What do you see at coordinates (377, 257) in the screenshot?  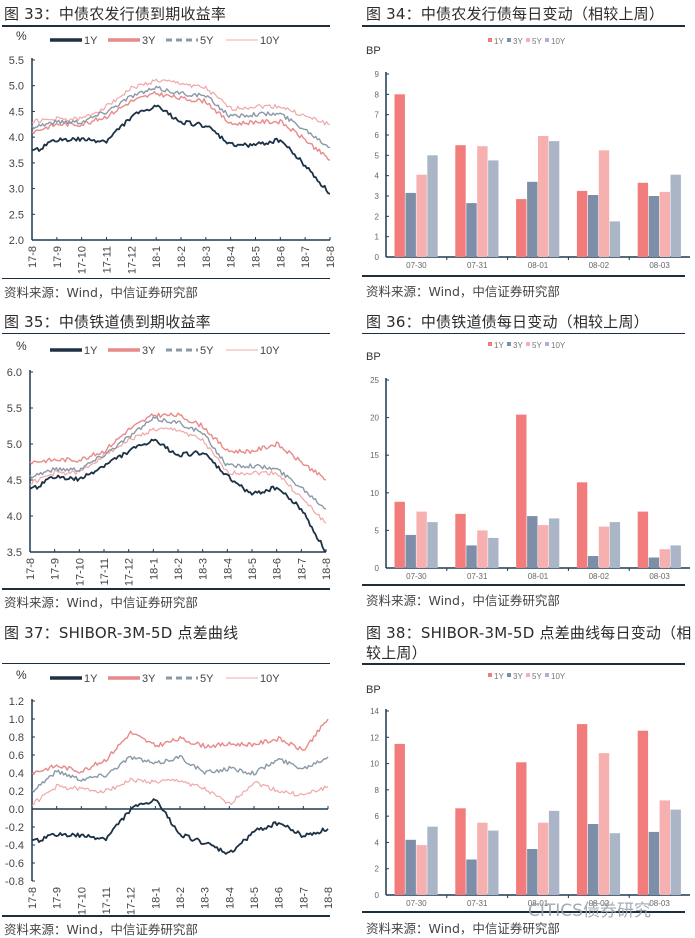 I see `y-tick-label: 0` at bounding box center [377, 257].